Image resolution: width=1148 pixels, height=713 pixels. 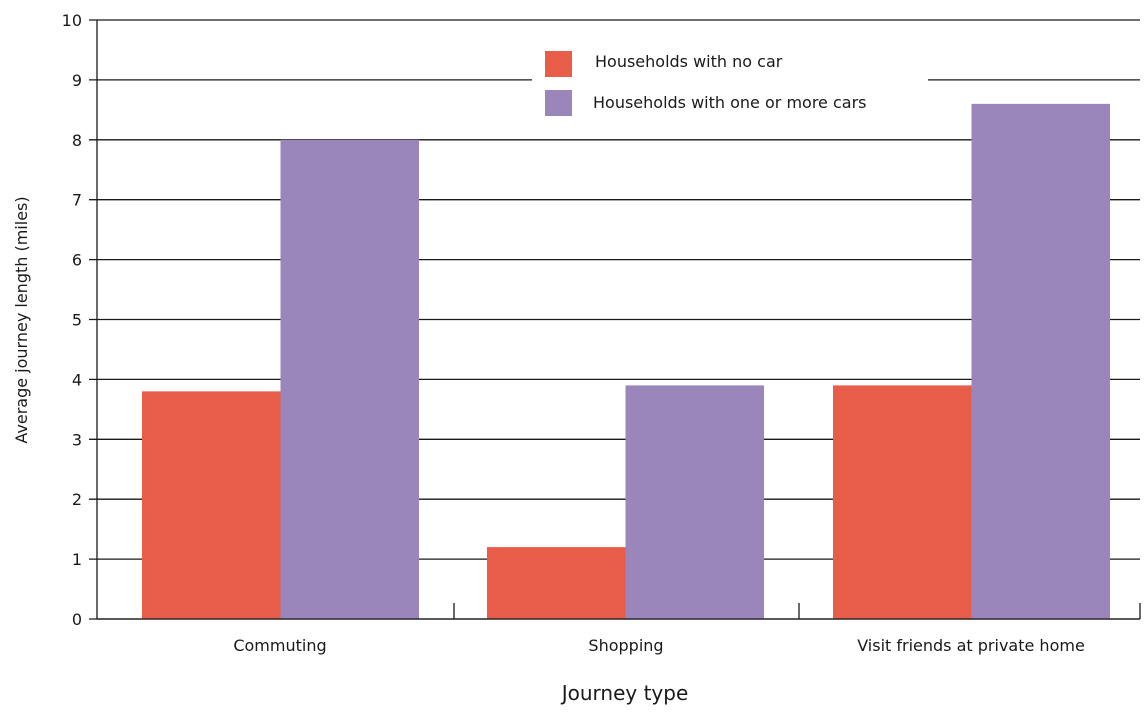 What do you see at coordinates (77, 320) in the screenshot?
I see `y-tick-label-5: 5` at bounding box center [77, 320].